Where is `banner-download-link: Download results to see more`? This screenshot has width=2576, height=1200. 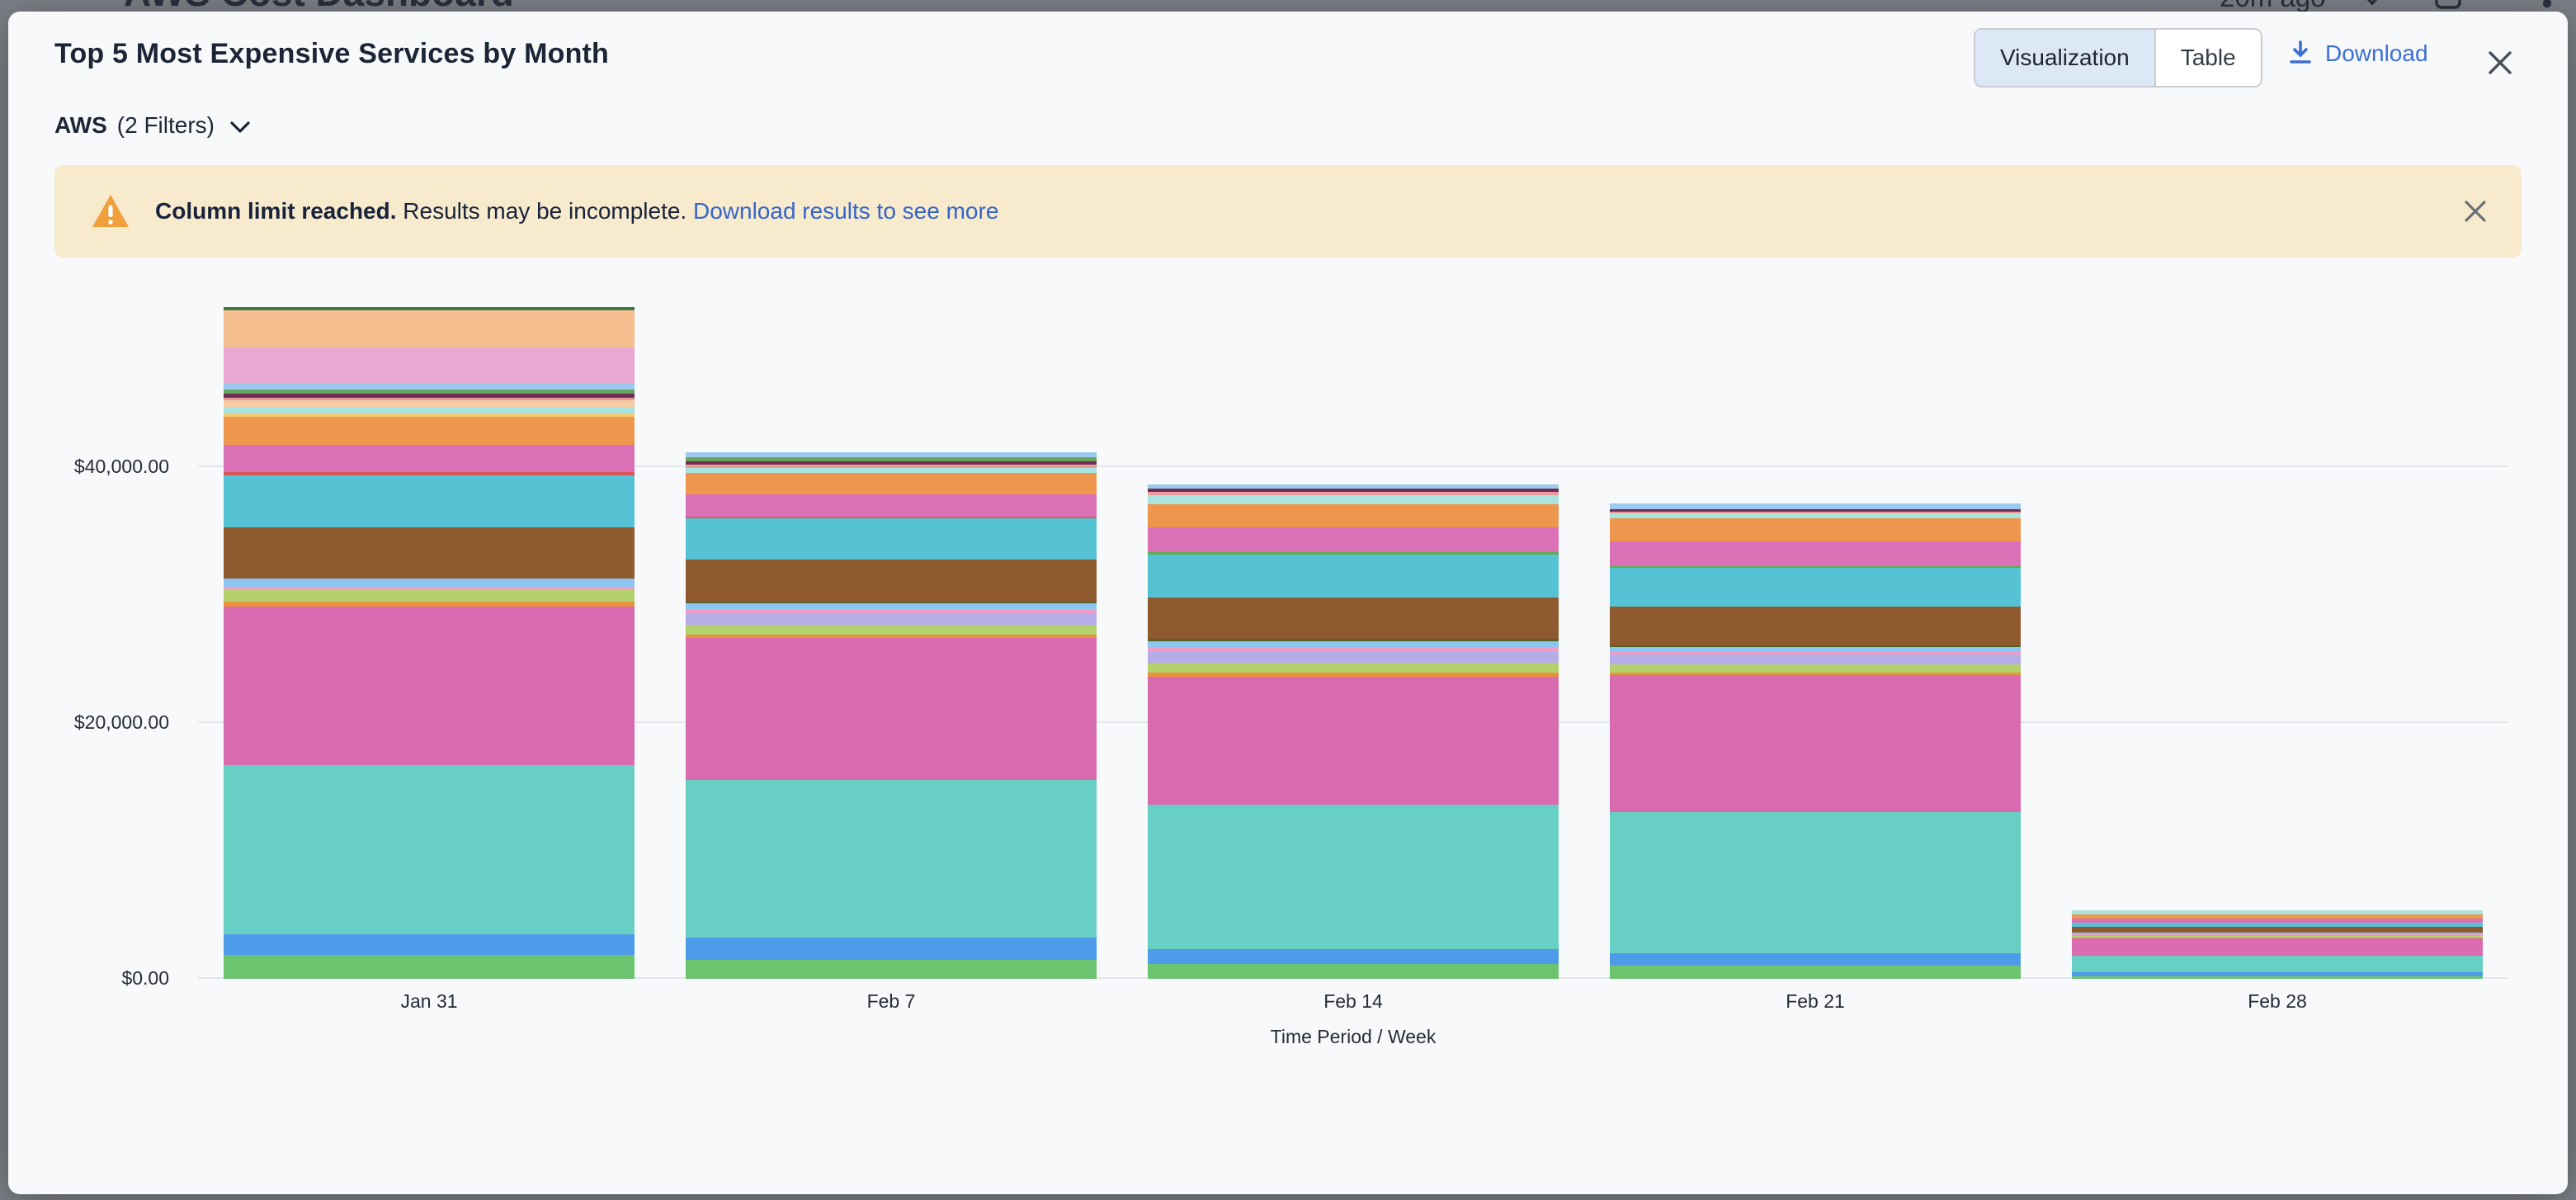
banner-download-link: Download results to see more is located at coordinates (846, 211).